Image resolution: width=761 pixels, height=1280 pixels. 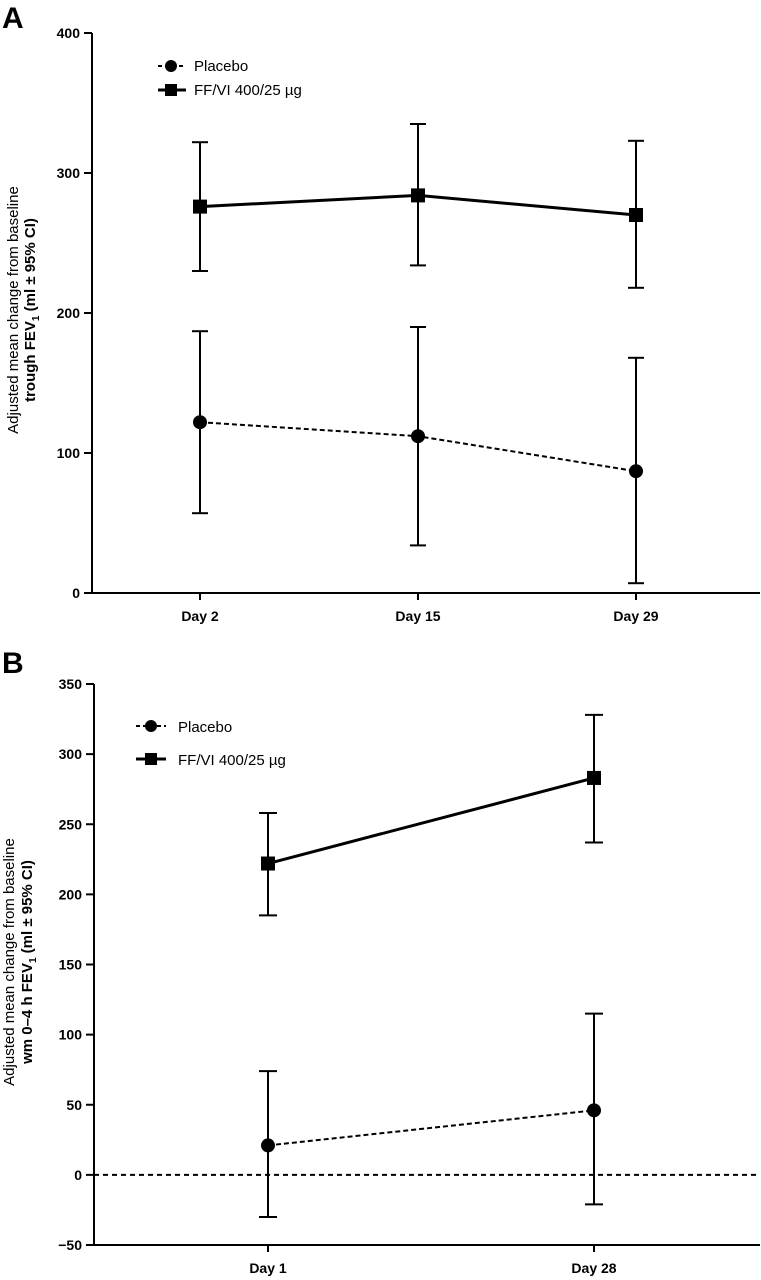 What do you see at coordinates (171, 90) in the screenshot?
I see `legend-ffvi-marker` at bounding box center [171, 90].